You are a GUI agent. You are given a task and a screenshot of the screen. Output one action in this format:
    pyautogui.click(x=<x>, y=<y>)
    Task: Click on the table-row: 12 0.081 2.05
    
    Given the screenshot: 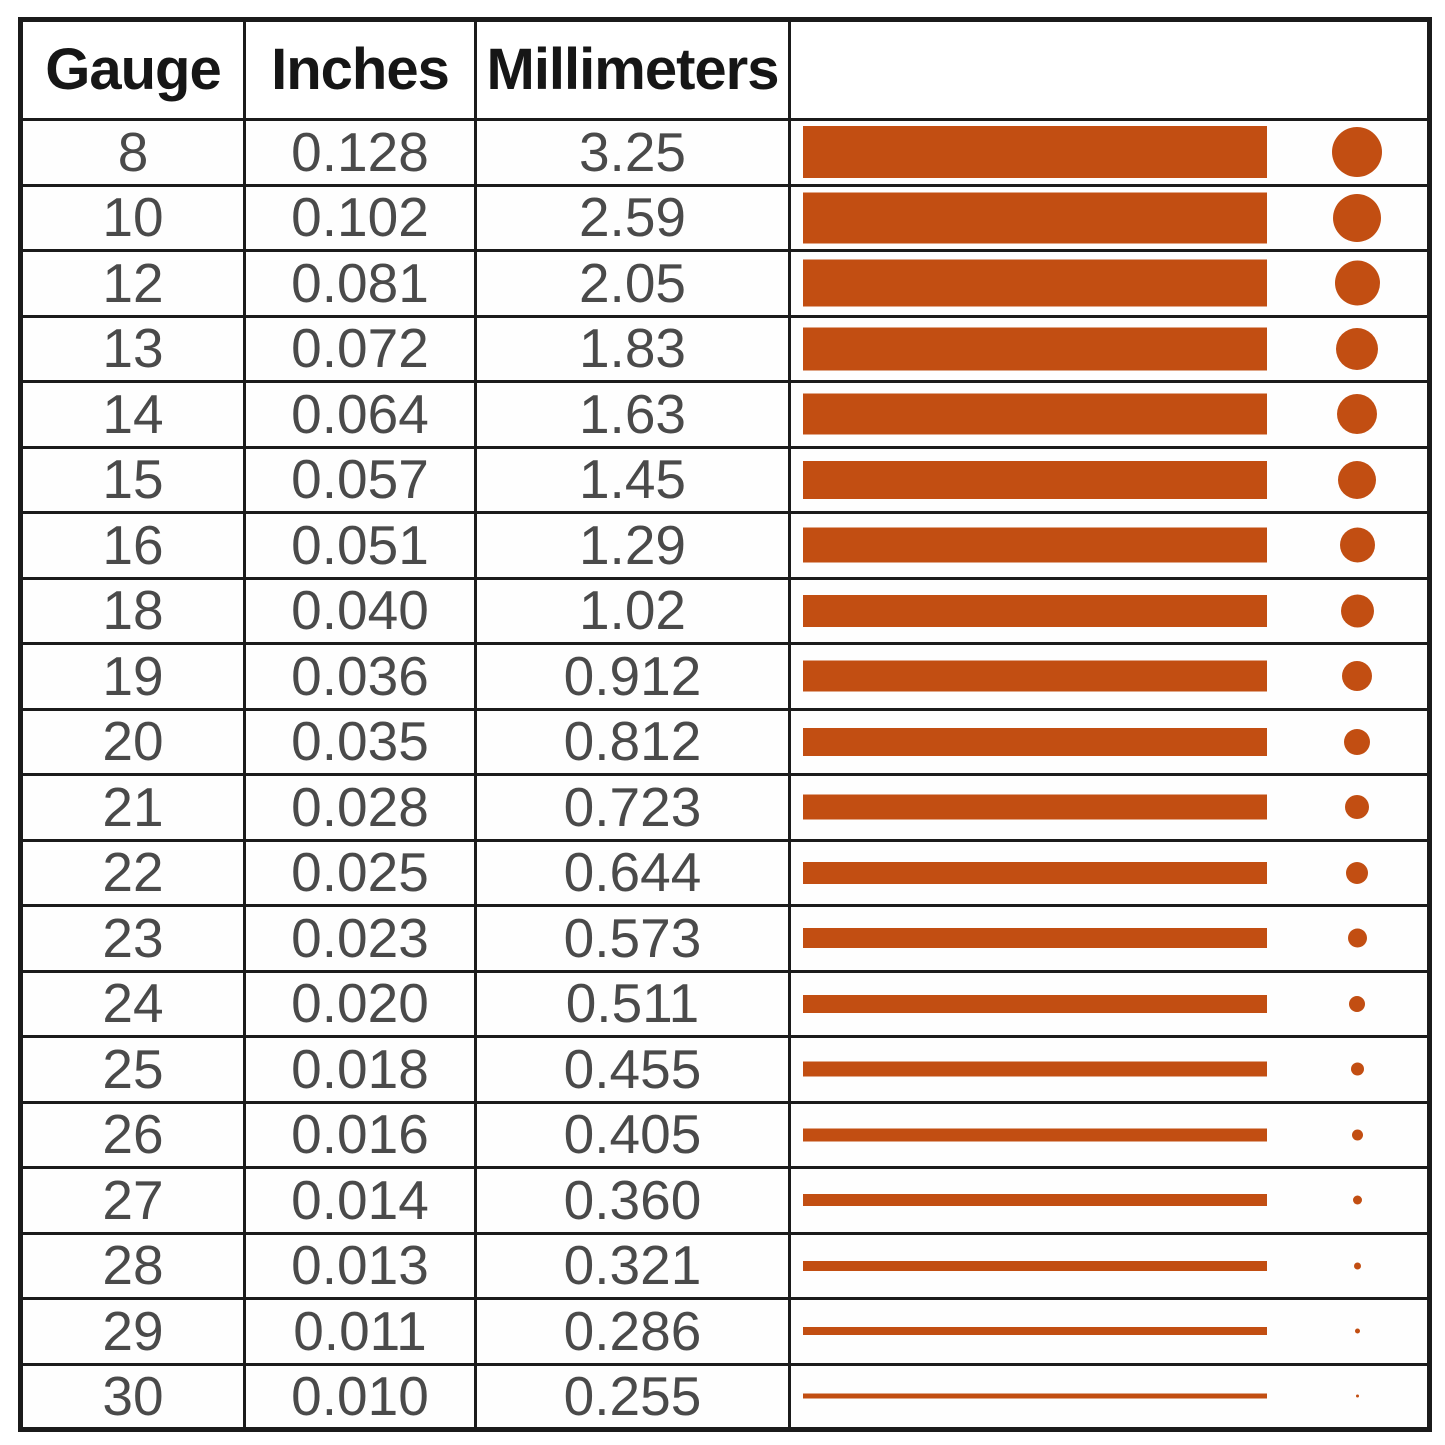 What is the action you would take?
    pyautogui.click(x=725, y=283)
    